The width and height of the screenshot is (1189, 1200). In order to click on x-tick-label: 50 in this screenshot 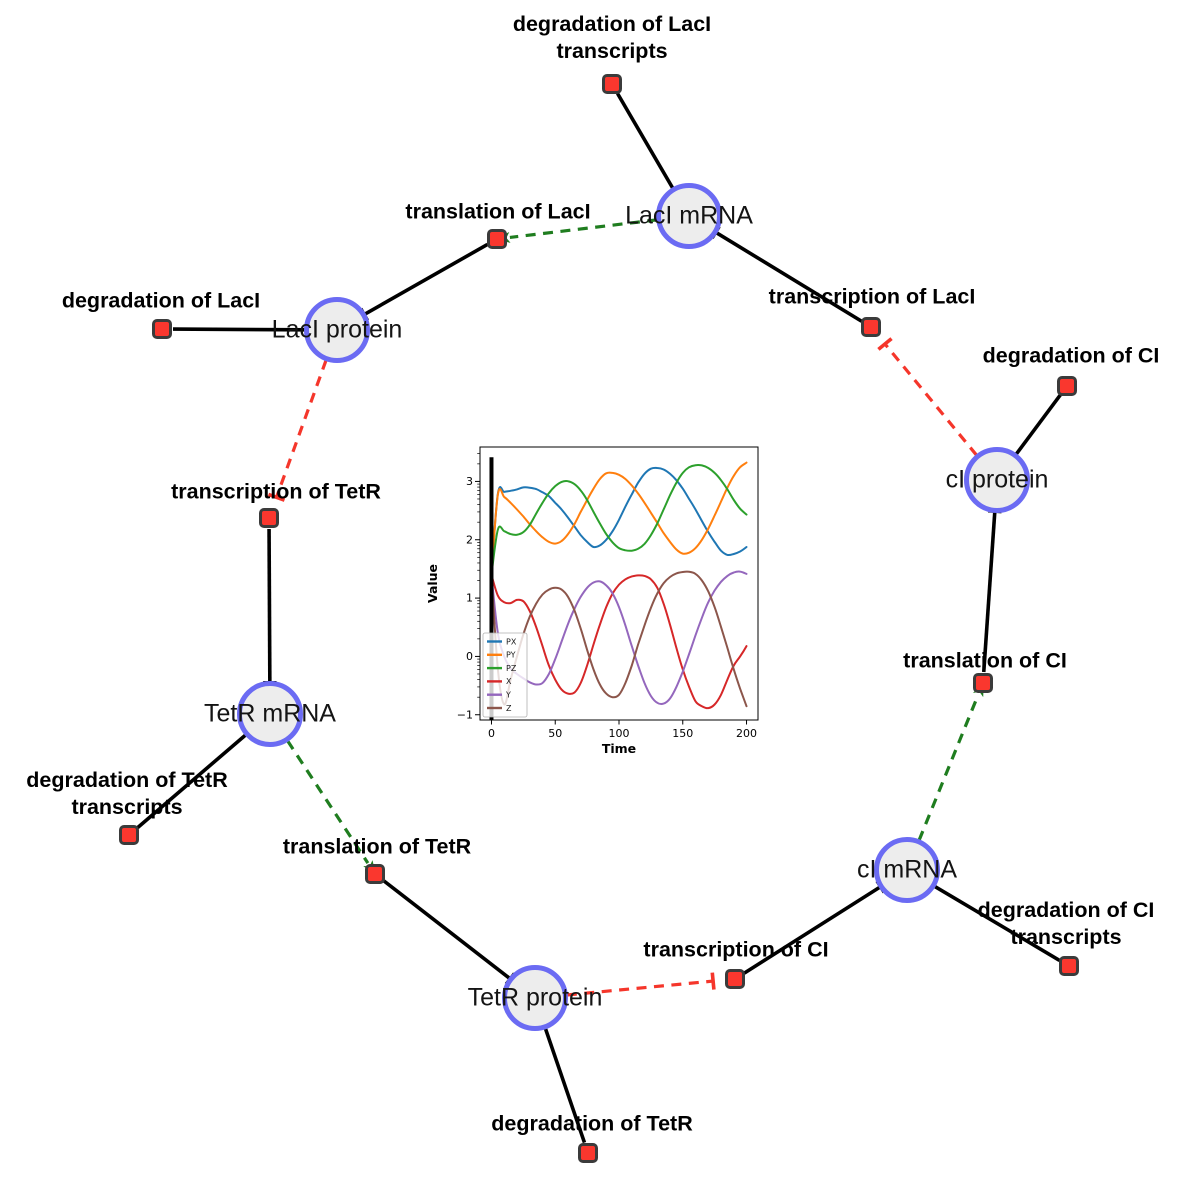, I will do `click(555, 733)`.